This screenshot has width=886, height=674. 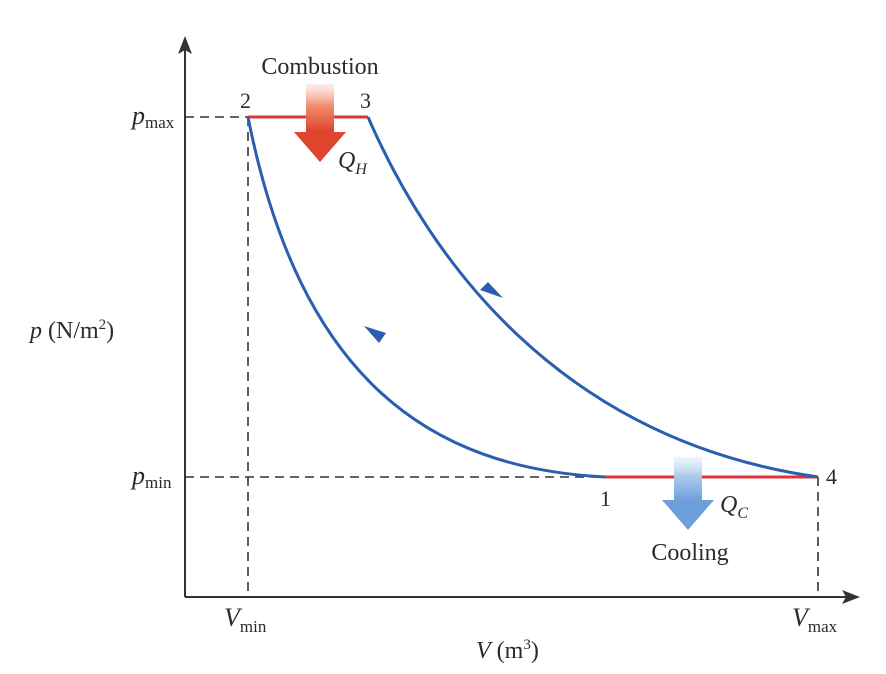 I want to click on x-axis-title: V (m3), so click(x=507, y=650).